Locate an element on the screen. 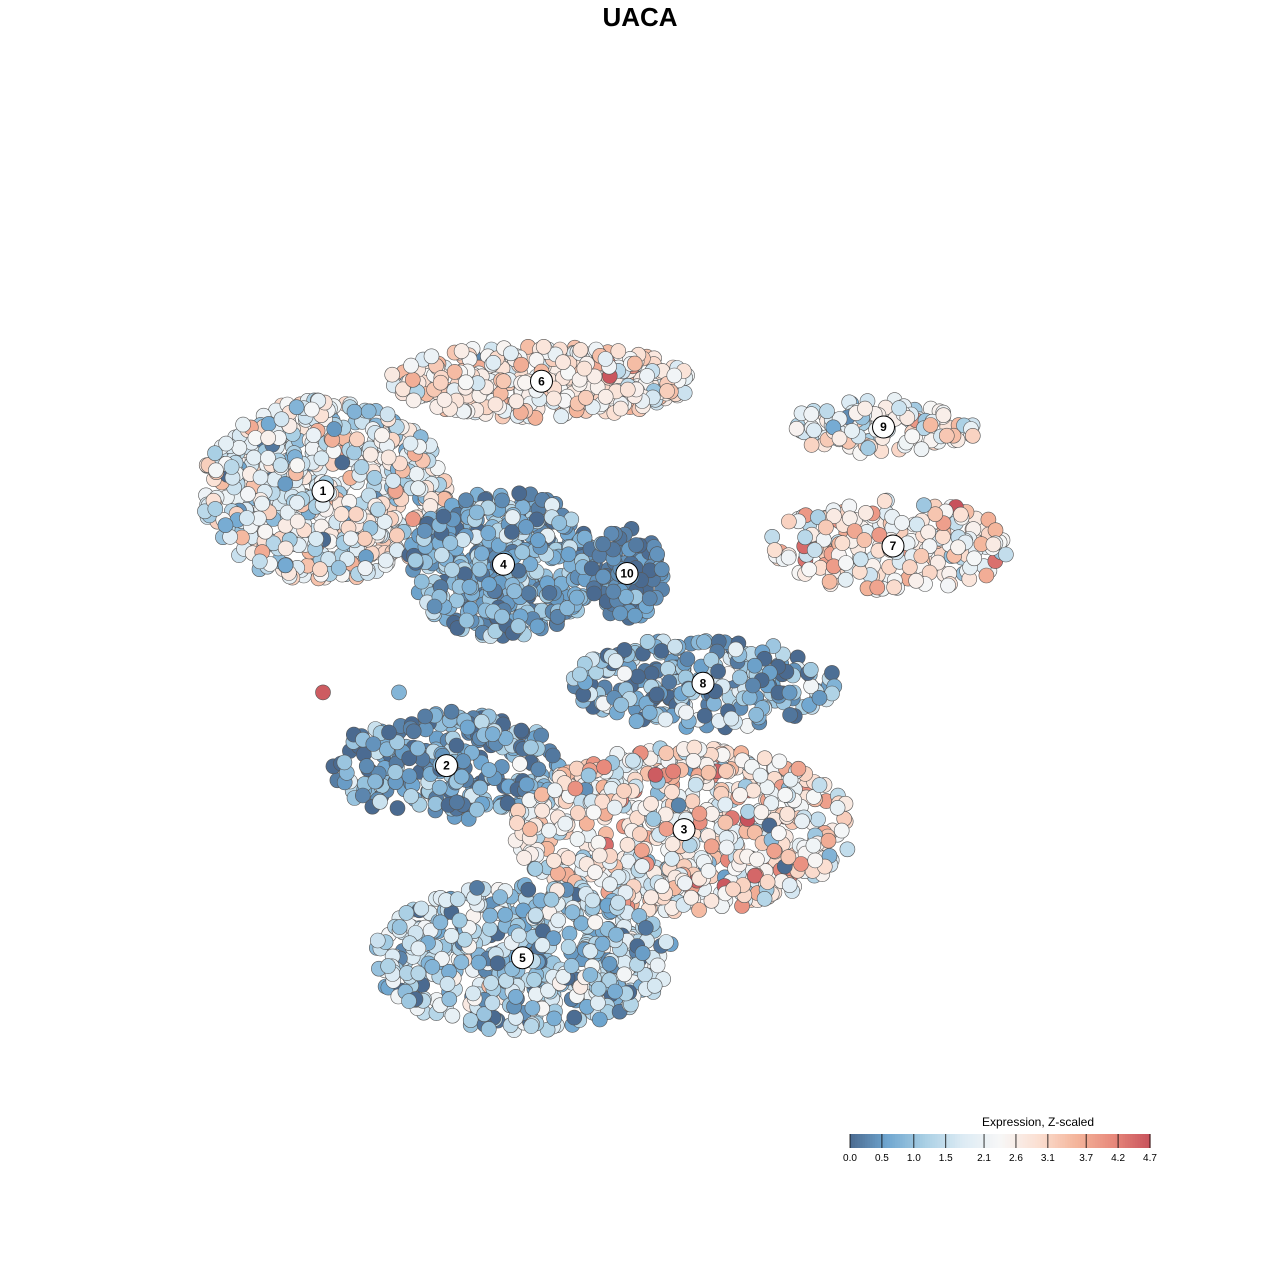 This screenshot has height=1280, width=1280. cluster-label-2: 2 is located at coordinates (446, 766).